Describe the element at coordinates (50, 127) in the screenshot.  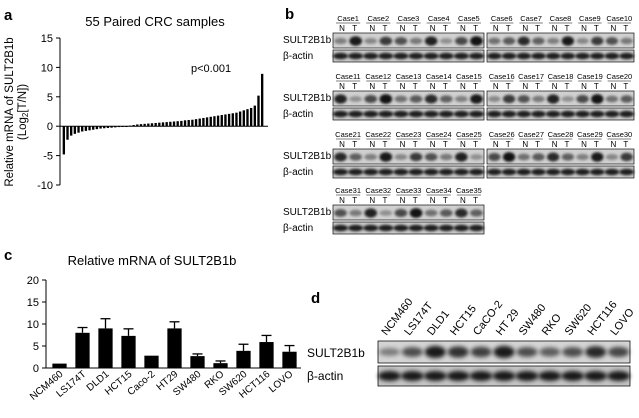
I see `a-ytick-label: 0` at that location.